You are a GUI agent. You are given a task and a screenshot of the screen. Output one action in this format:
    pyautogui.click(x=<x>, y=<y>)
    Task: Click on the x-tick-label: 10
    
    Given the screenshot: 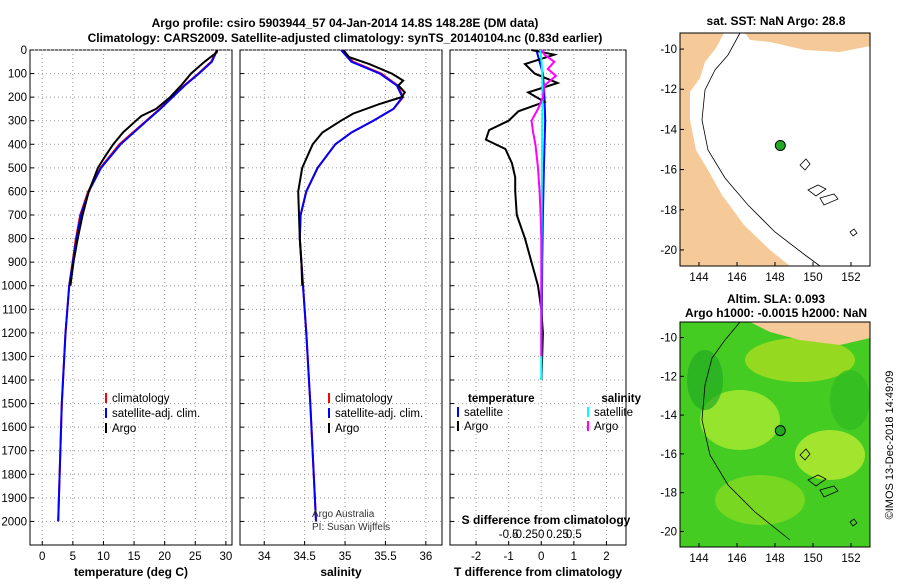 What is the action you would take?
    pyautogui.click(x=103, y=557)
    